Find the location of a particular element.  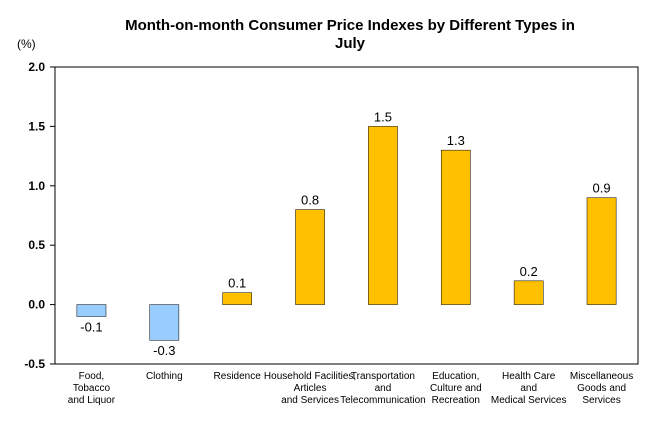

x-tick-label: Residence is located at coordinates (238, 376).